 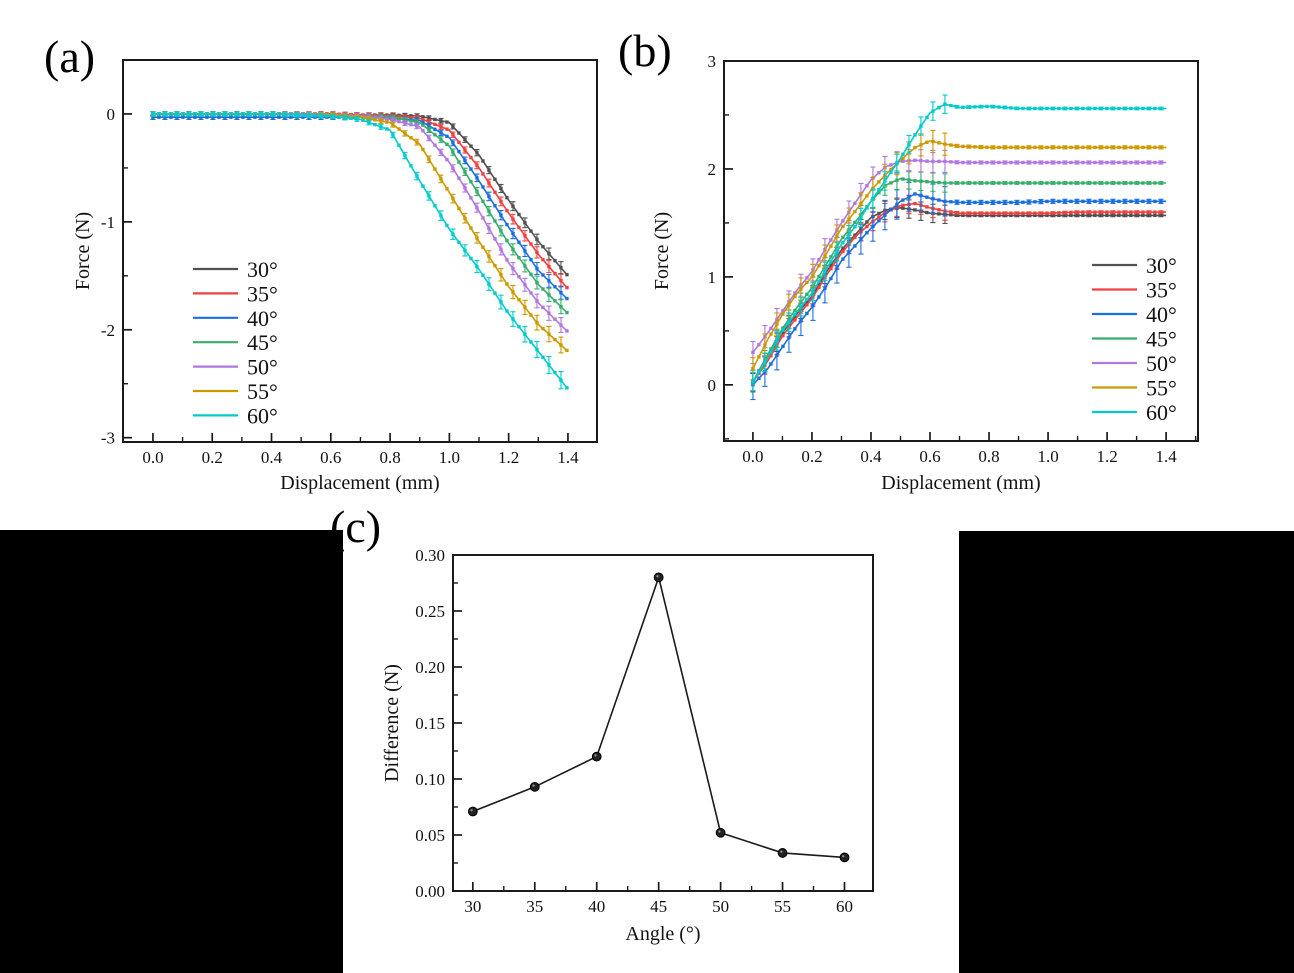 I want to click on redaction-box-left, so click(x=171, y=751).